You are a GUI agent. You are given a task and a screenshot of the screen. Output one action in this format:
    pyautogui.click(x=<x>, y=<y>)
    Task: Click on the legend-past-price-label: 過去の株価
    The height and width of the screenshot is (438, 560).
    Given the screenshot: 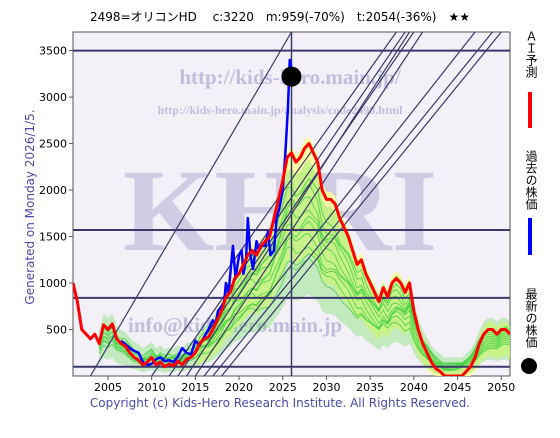 What is the action you would take?
    pyautogui.click(x=531, y=180)
    